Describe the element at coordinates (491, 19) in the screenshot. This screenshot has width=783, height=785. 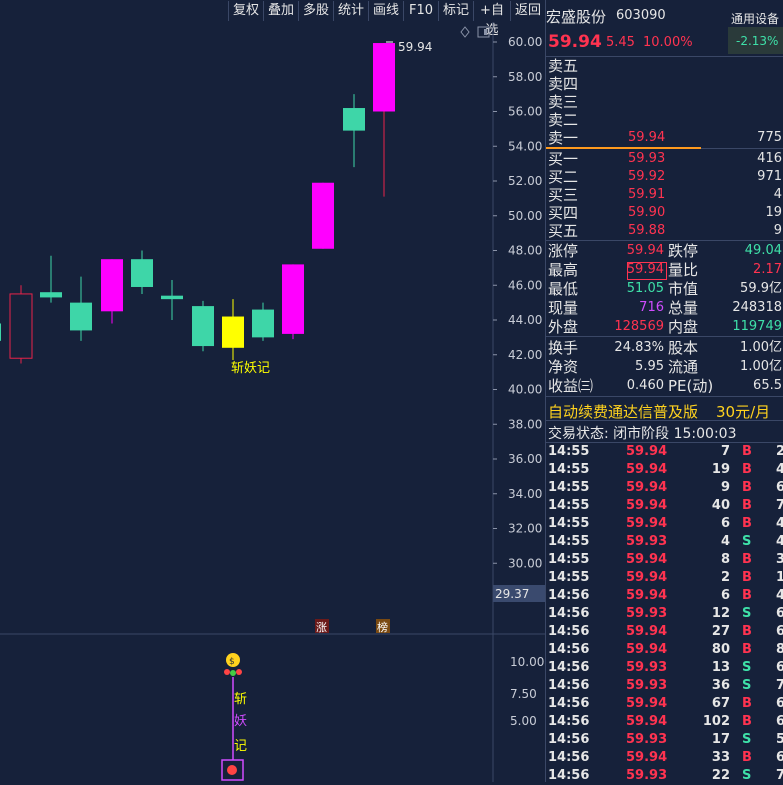
I see `add-favorite-button: +自选` at that location.